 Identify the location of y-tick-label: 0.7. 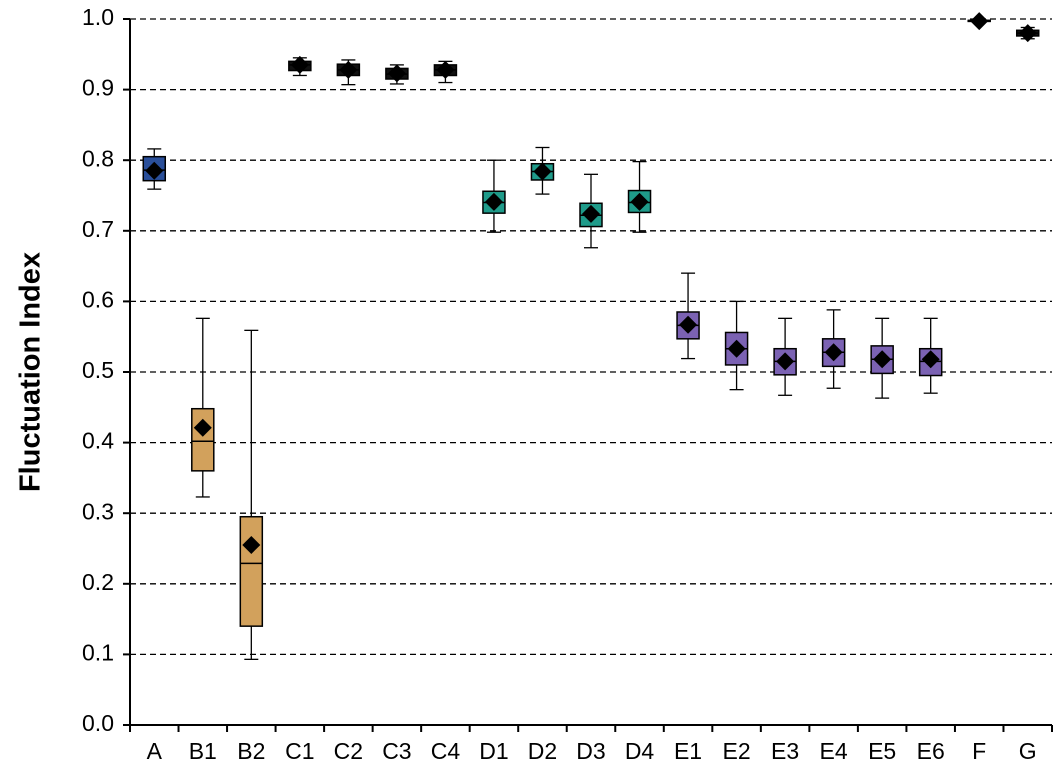
(98, 229).